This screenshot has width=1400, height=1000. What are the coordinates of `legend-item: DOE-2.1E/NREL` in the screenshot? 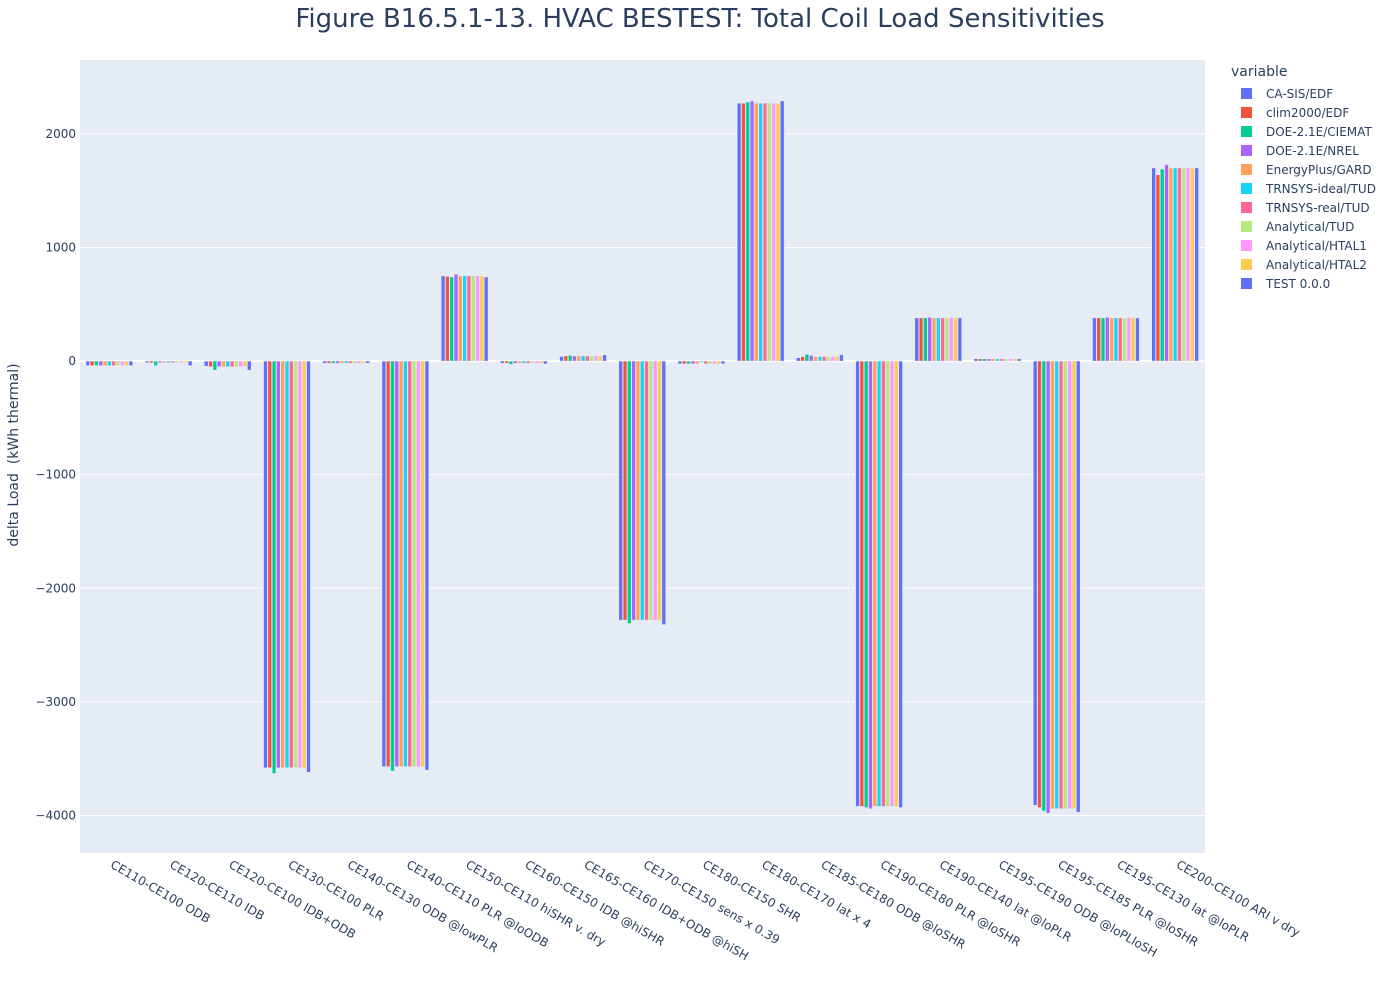 It's located at (1303, 150).